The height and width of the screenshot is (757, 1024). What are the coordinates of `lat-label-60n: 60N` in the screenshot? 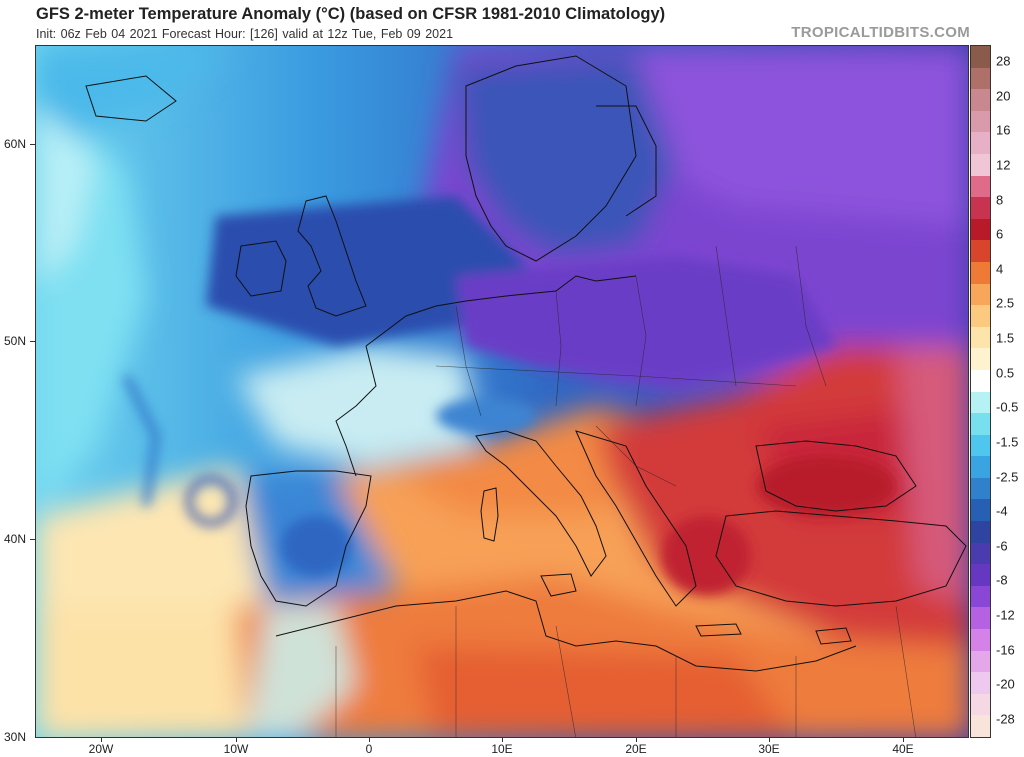 It's located at (15, 144).